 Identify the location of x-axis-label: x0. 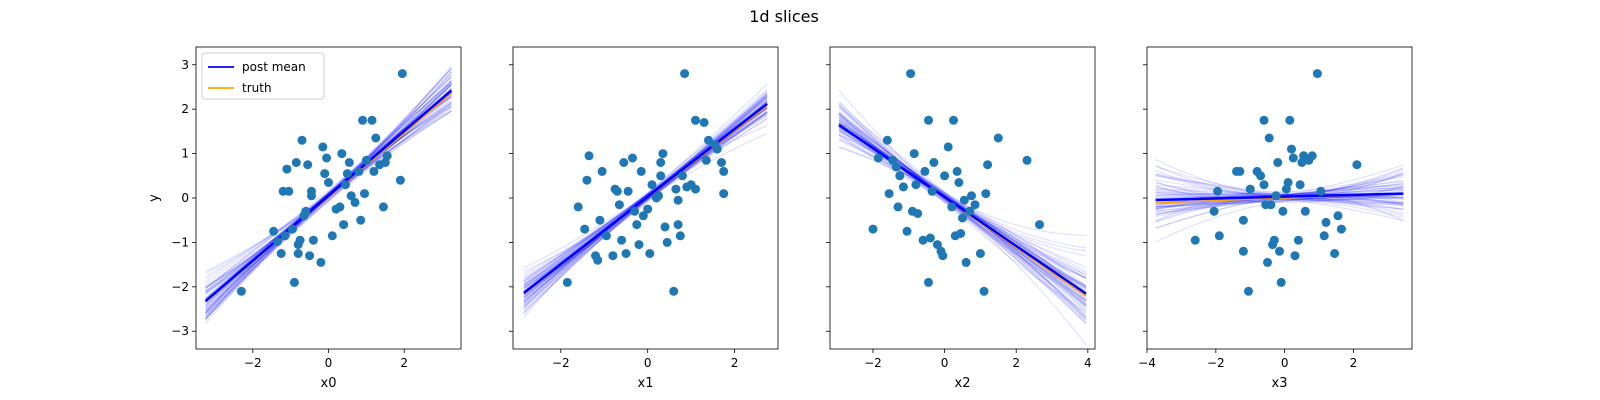
(329, 383).